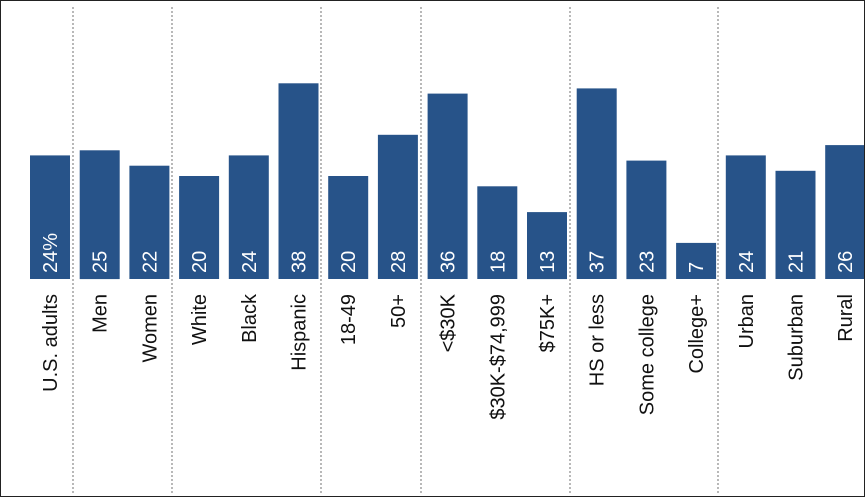  What do you see at coordinates (797, 337) in the screenshot?
I see `category-label: Suburban` at bounding box center [797, 337].